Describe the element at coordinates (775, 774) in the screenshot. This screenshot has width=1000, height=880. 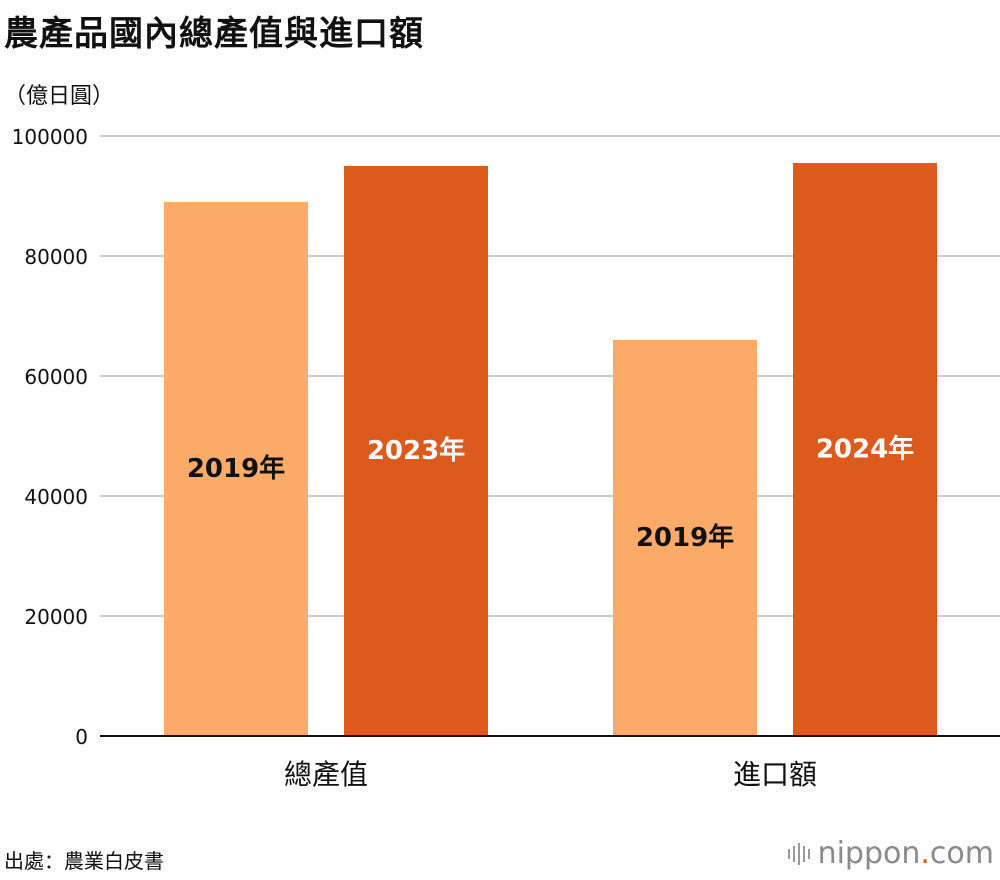
I see `x-category-label: 進口額` at that location.